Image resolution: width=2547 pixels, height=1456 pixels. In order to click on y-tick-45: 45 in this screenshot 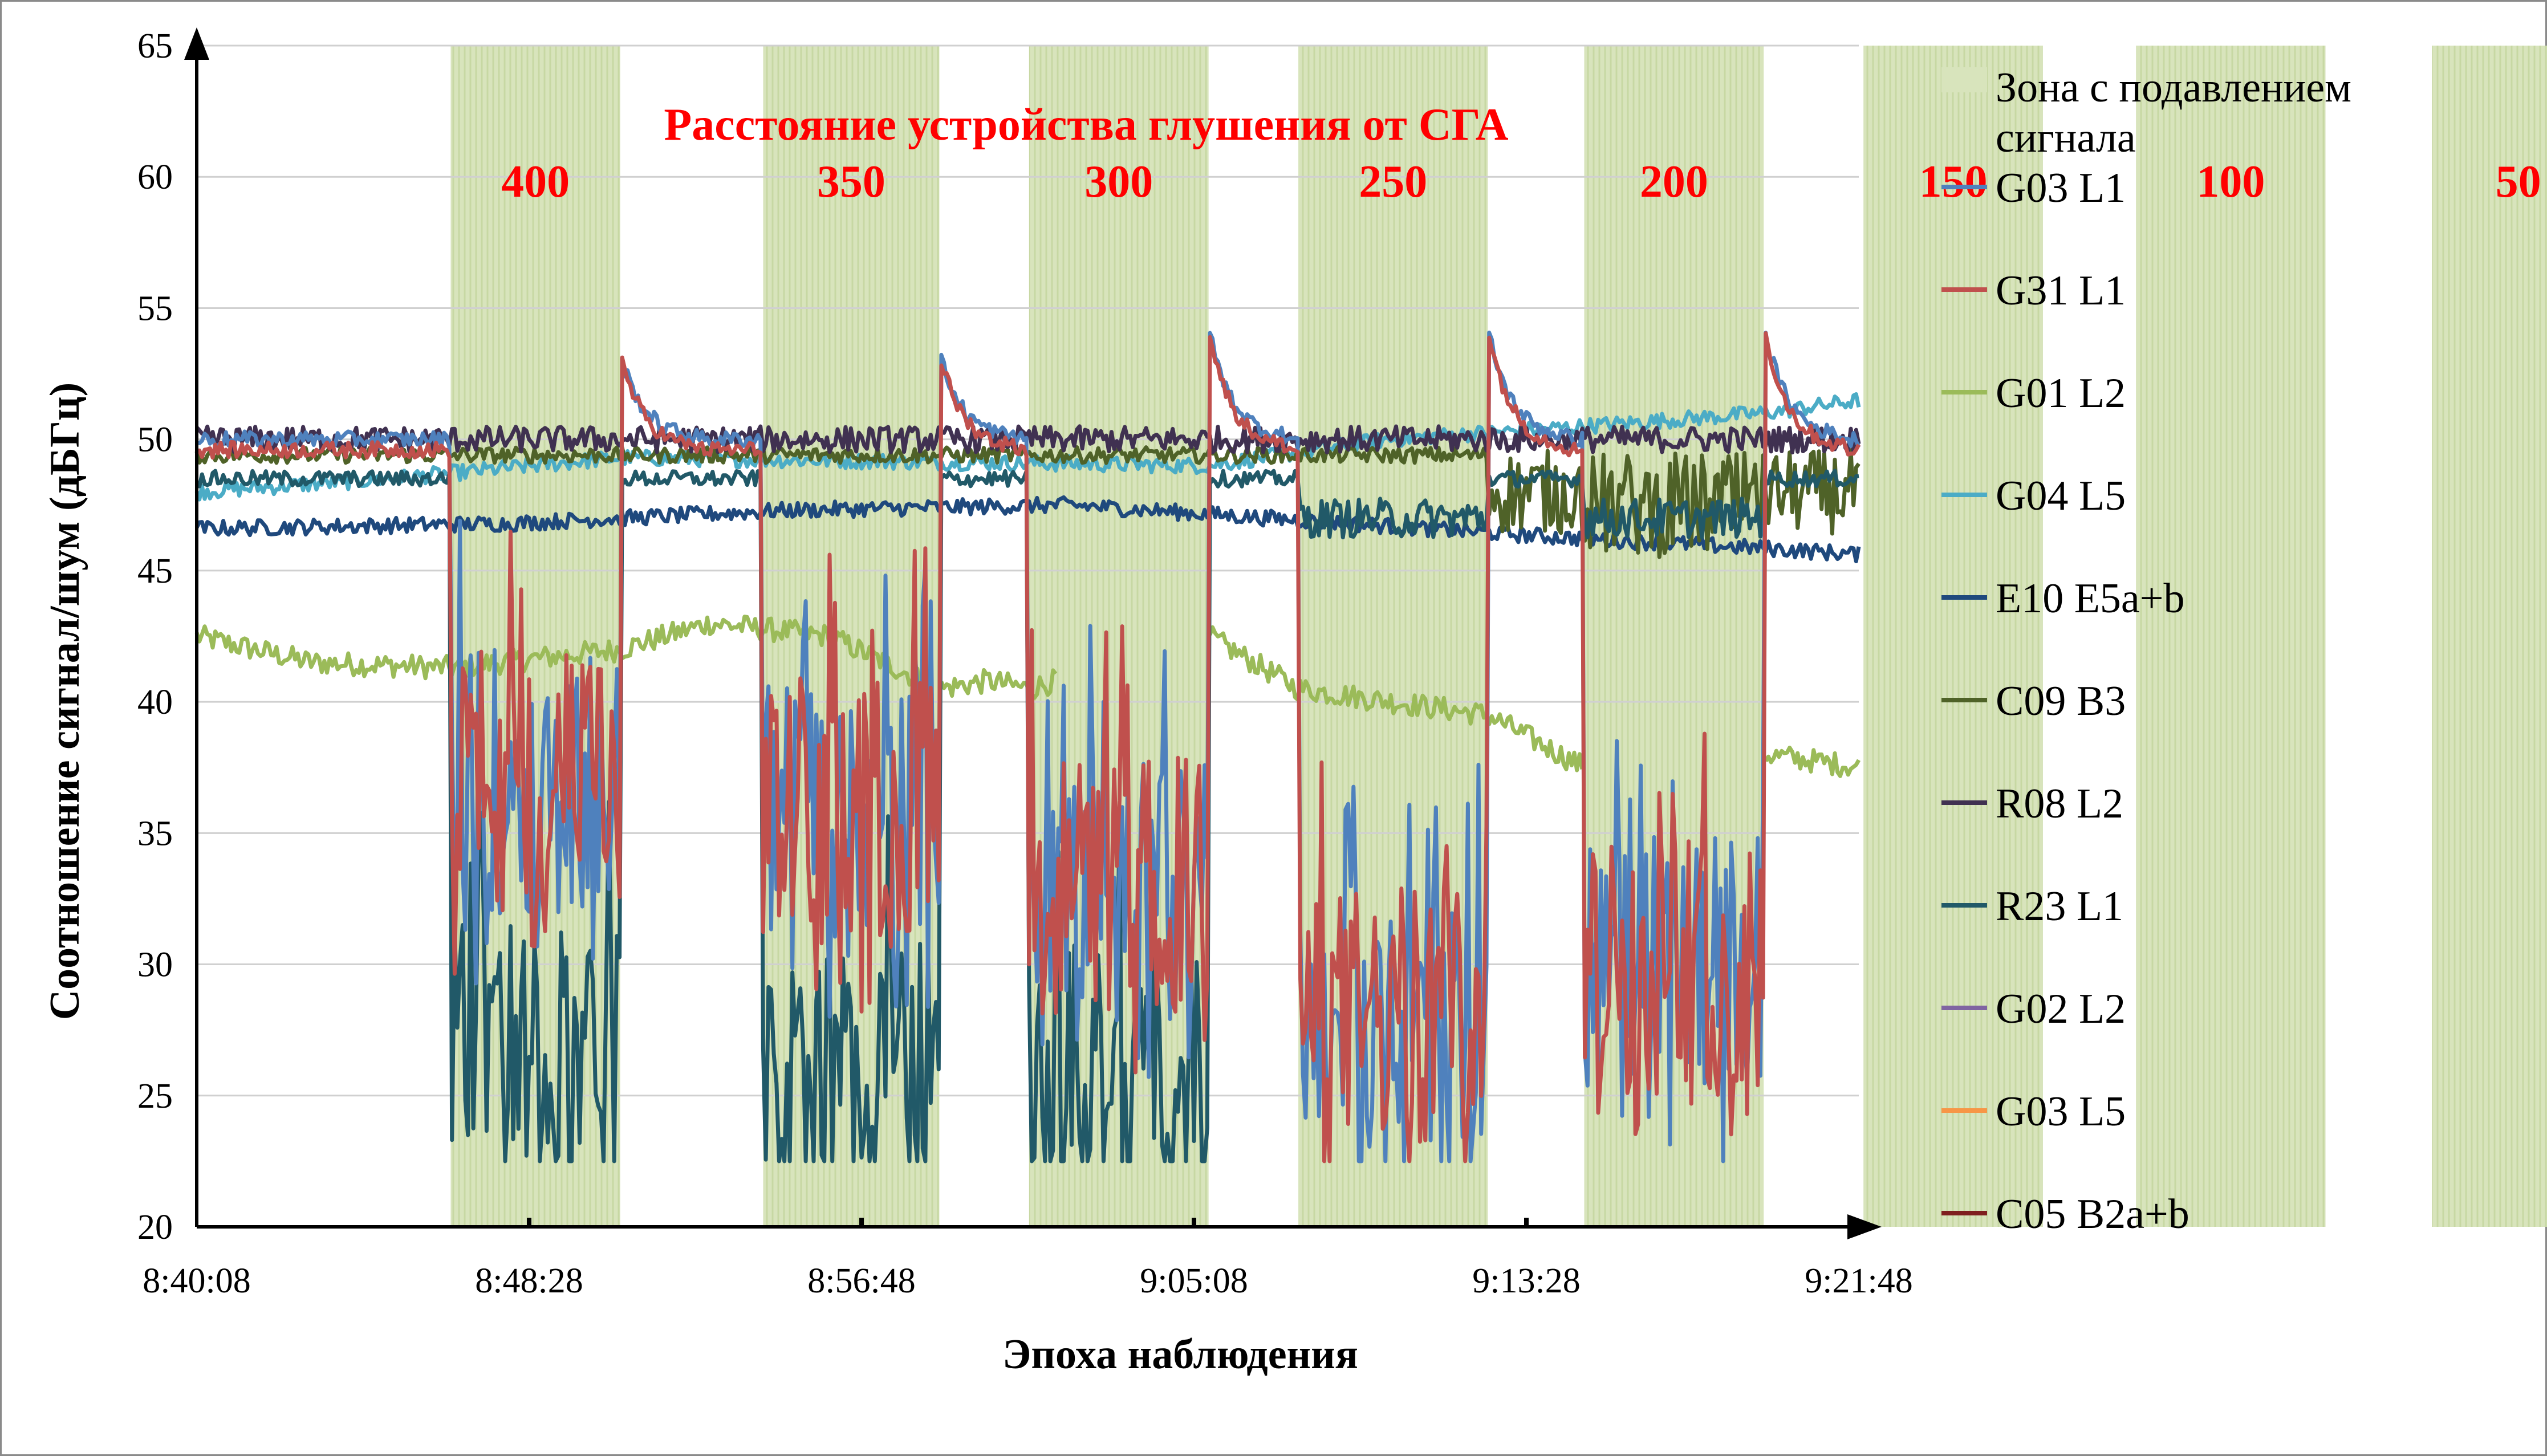, I will do `click(155, 571)`.